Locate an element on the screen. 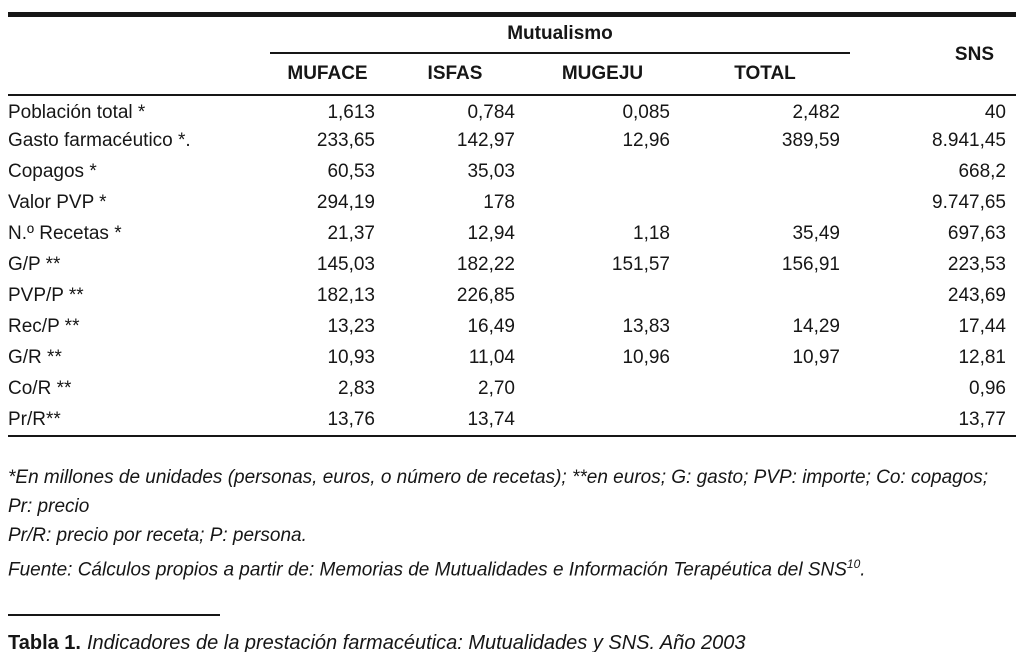  cell-muface: 233,65 is located at coordinates (345, 140).